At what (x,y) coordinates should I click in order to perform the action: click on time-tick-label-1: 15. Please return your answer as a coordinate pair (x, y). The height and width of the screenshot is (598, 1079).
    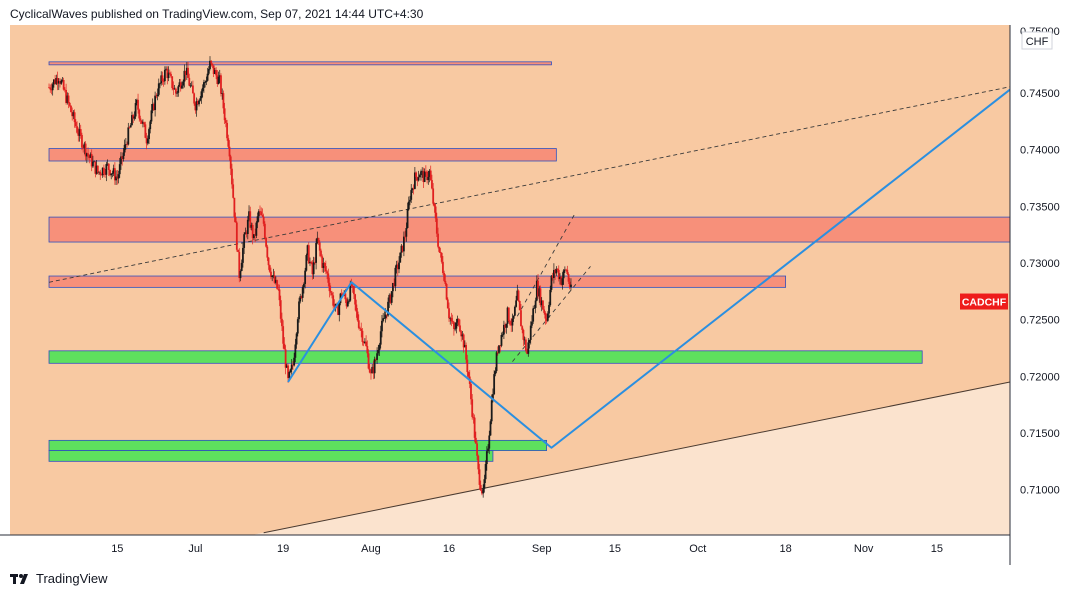
    Looking at the image, I should click on (117, 549).